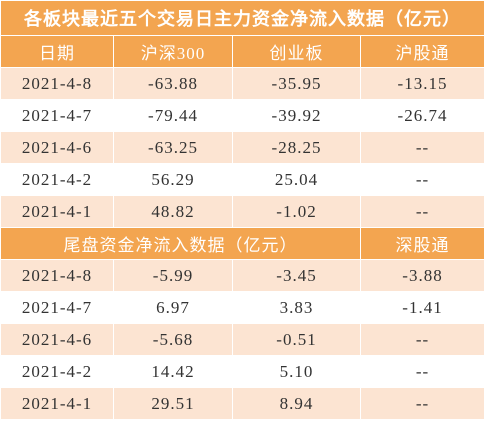  I want to click on data-row: 2021-4-8 -63.88 -35.95 -13.15, so click(242, 83).